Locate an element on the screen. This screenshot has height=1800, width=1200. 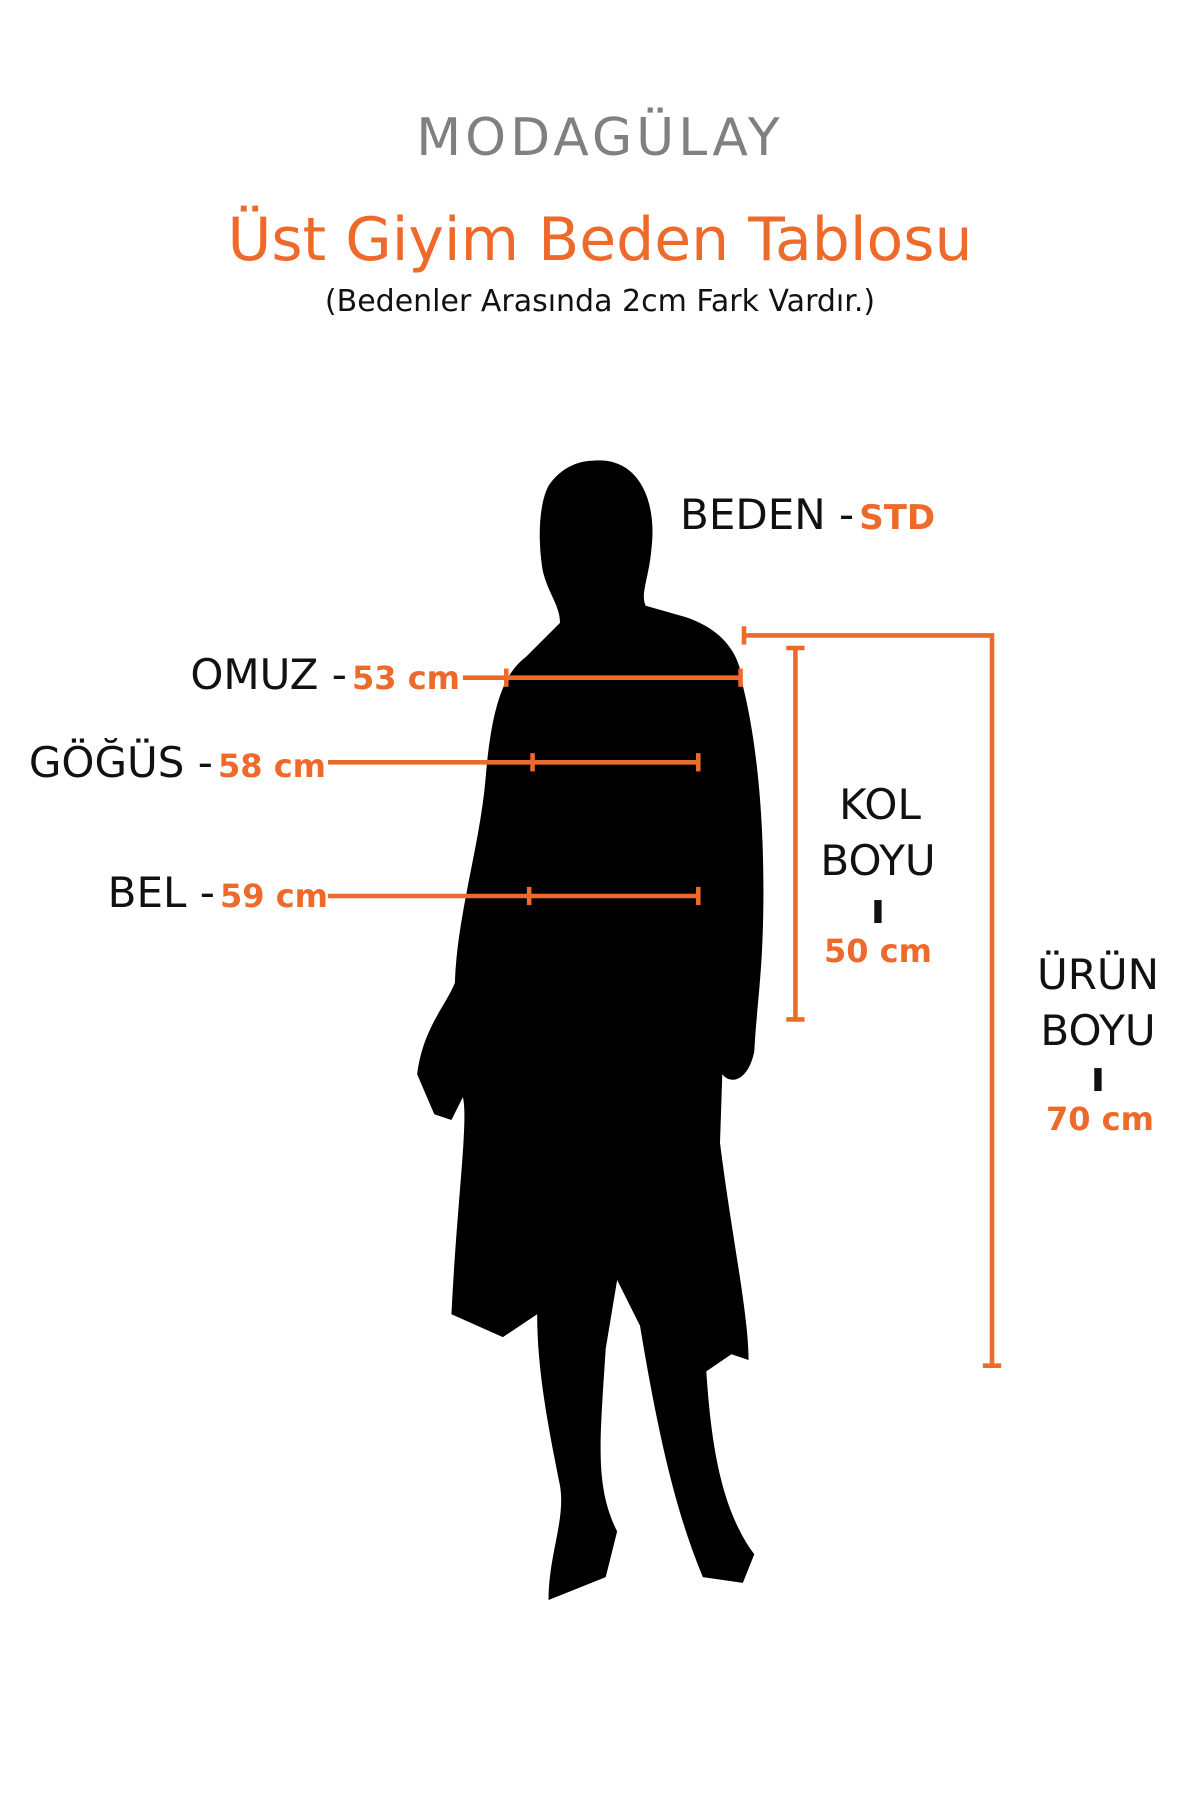
page-subtitle: (Bedenler Arasında 2cm Fark Vardır.) is located at coordinates (600, 301).